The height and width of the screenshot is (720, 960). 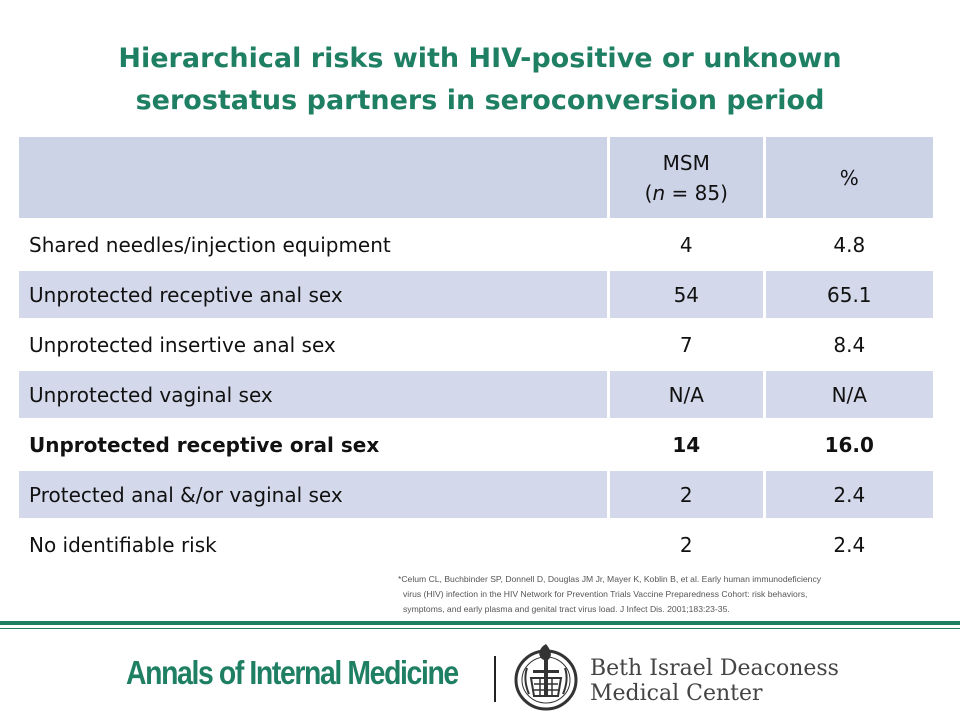 What do you see at coordinates (686, 344) in the screenshot?
I see `row-msm: 7` at bounding box center [686, 344].